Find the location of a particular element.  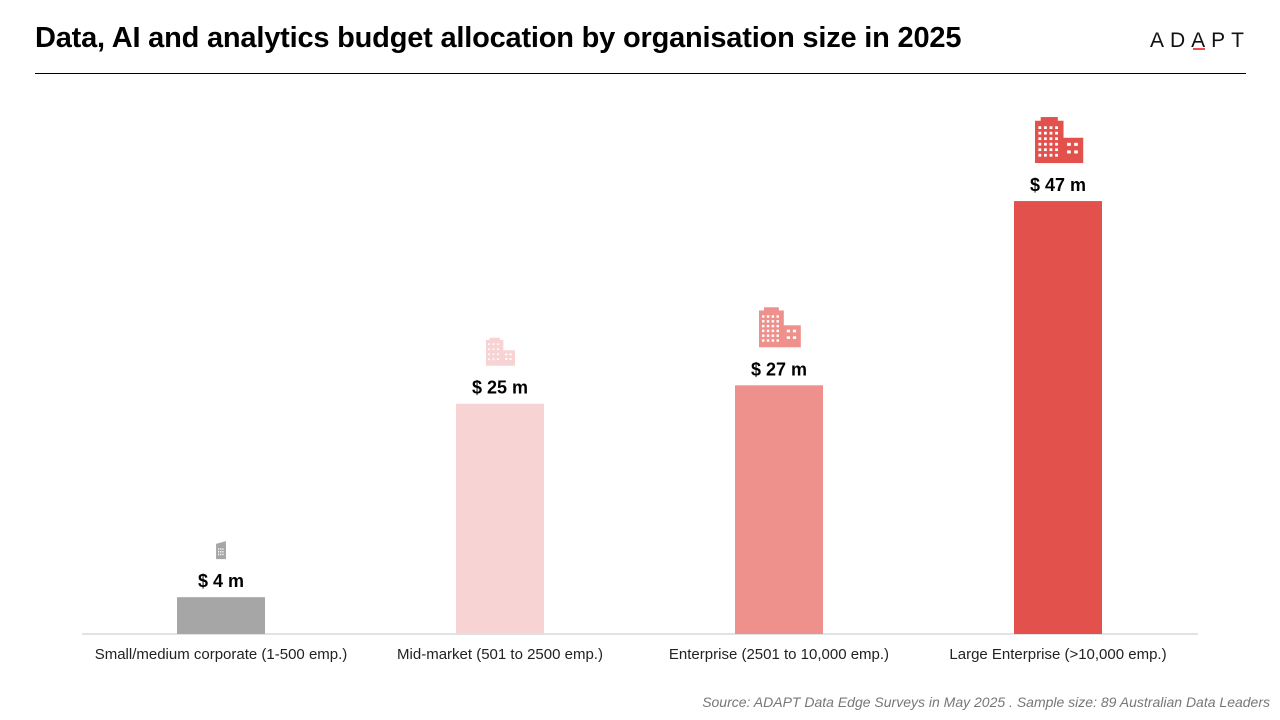

large-enterprise-building-icon is located at coordinates (1059, 140).